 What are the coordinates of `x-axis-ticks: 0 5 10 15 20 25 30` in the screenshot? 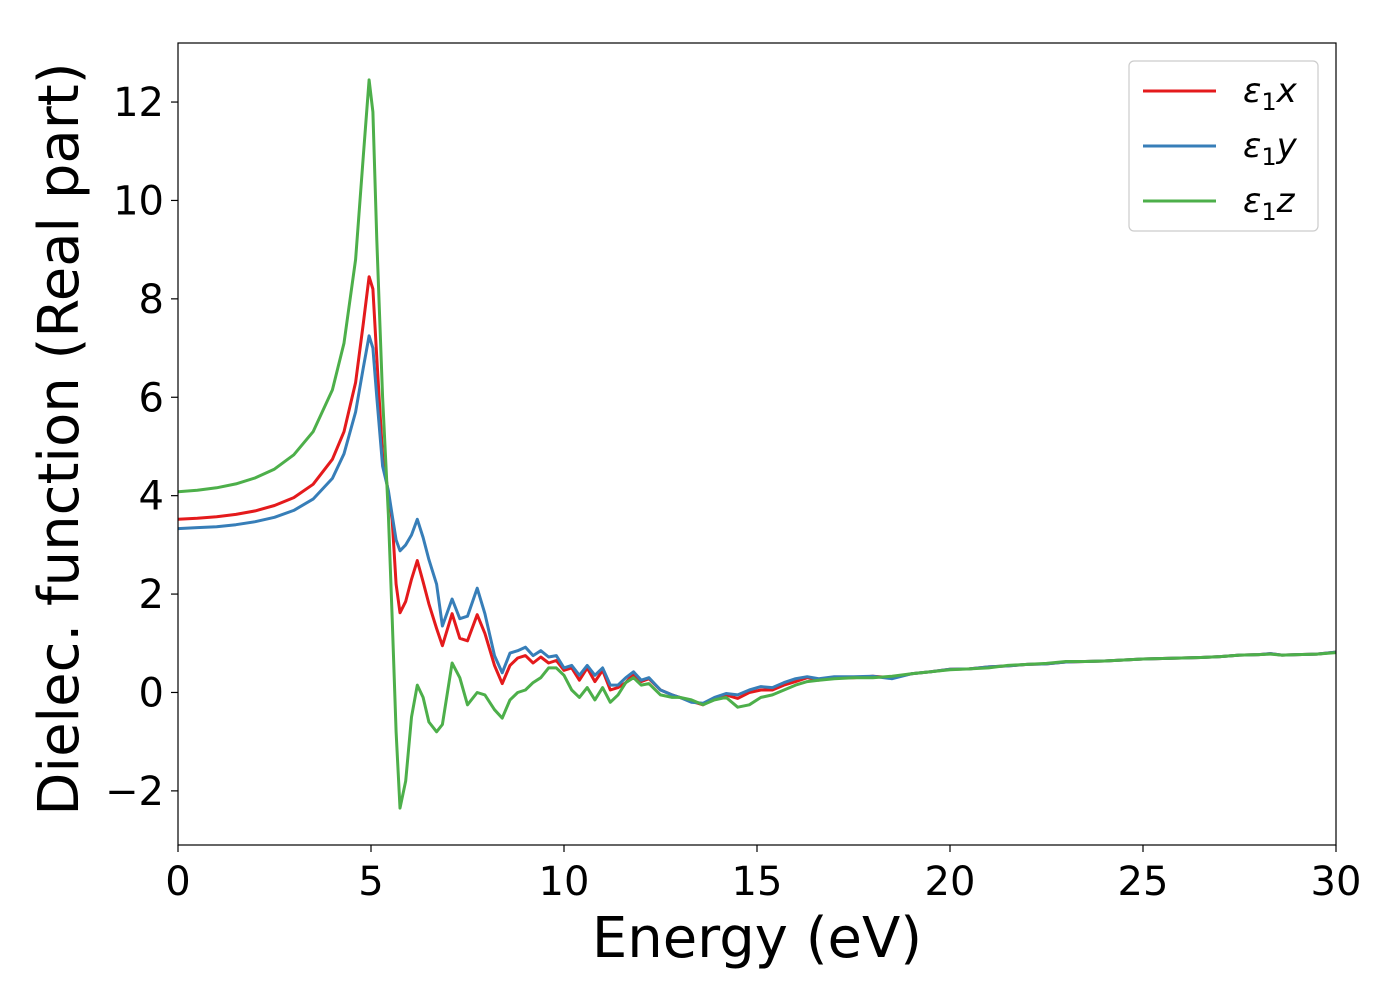 It's located at (763, 875).